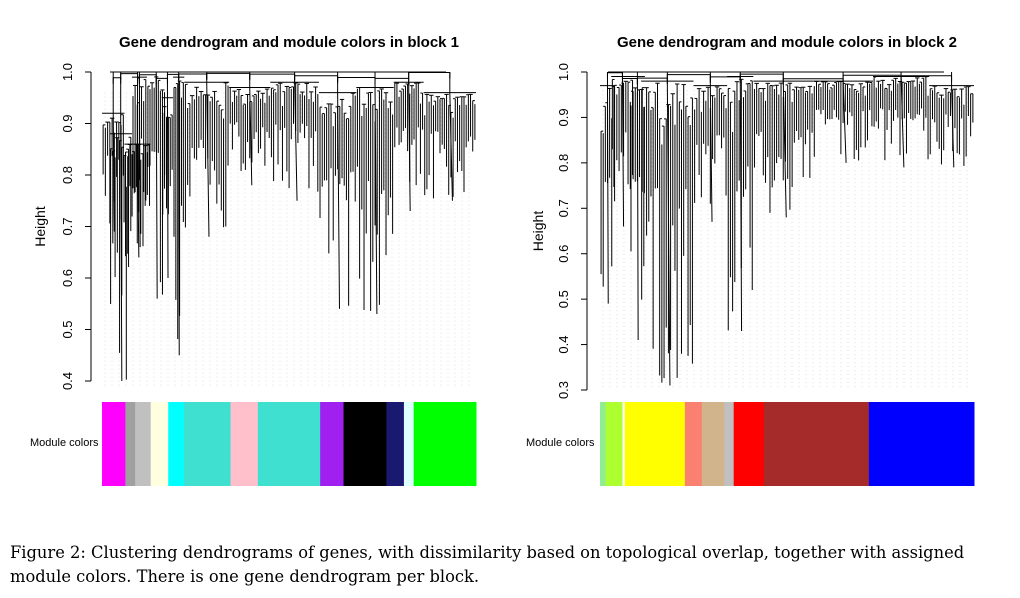  I want to click on y-tick-label: 0.3, so click(563, 390).